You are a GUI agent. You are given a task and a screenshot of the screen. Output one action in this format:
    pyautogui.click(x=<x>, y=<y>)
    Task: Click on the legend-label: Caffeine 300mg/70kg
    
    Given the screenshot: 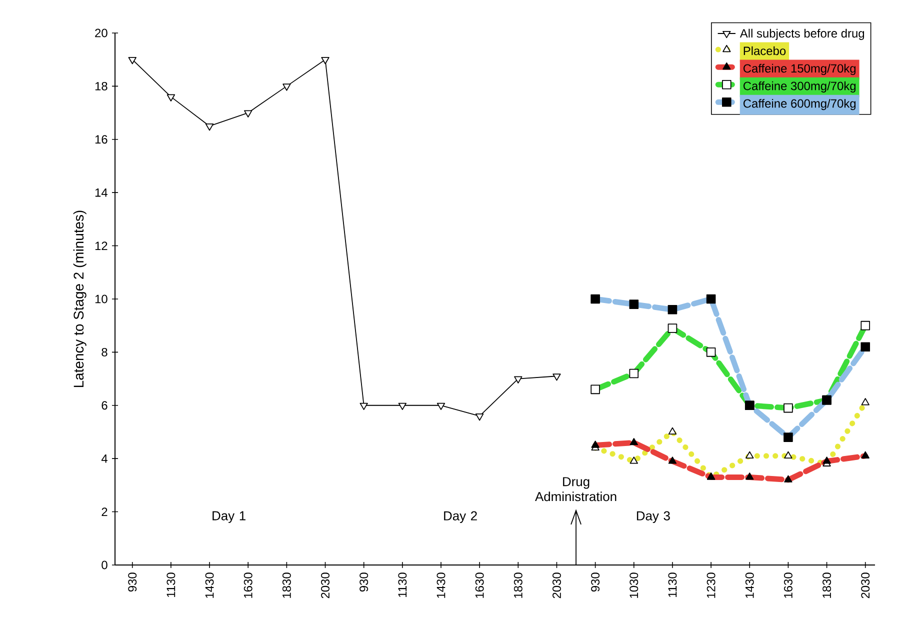 What is the action you would take?
    pyautogui.click(x=799, y=87)
    